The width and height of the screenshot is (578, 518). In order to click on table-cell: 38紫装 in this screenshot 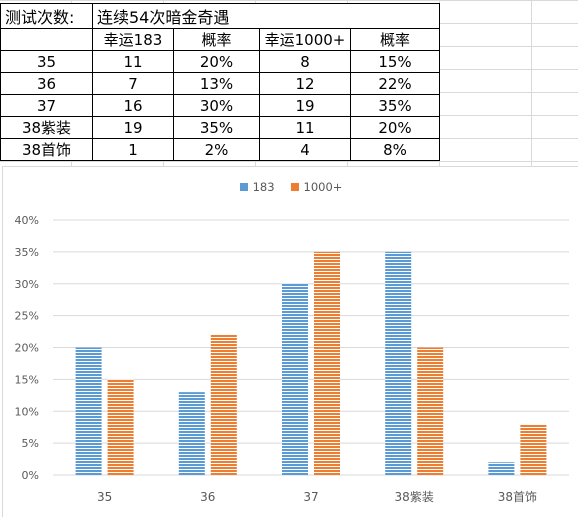, I will do `click(46, 127)`.